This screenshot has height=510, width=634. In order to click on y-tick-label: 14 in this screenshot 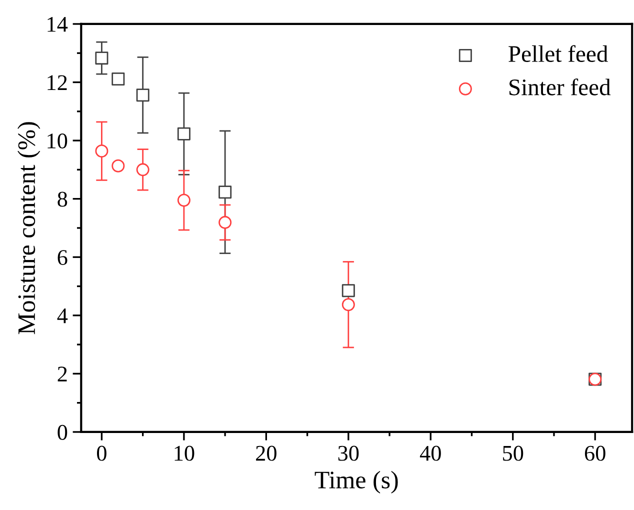, I will do `click(58, 24)`.